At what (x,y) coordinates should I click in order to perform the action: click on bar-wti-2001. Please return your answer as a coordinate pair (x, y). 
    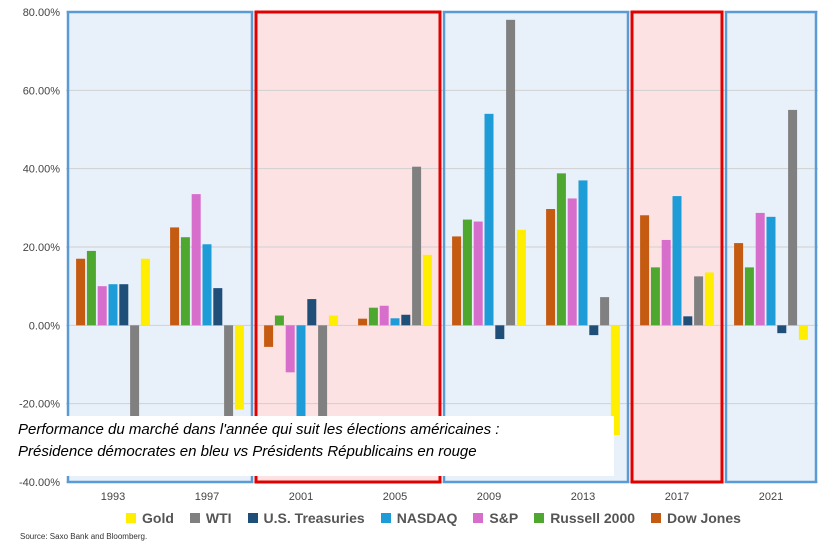
    Looking at the image, I should click on (323, 380).